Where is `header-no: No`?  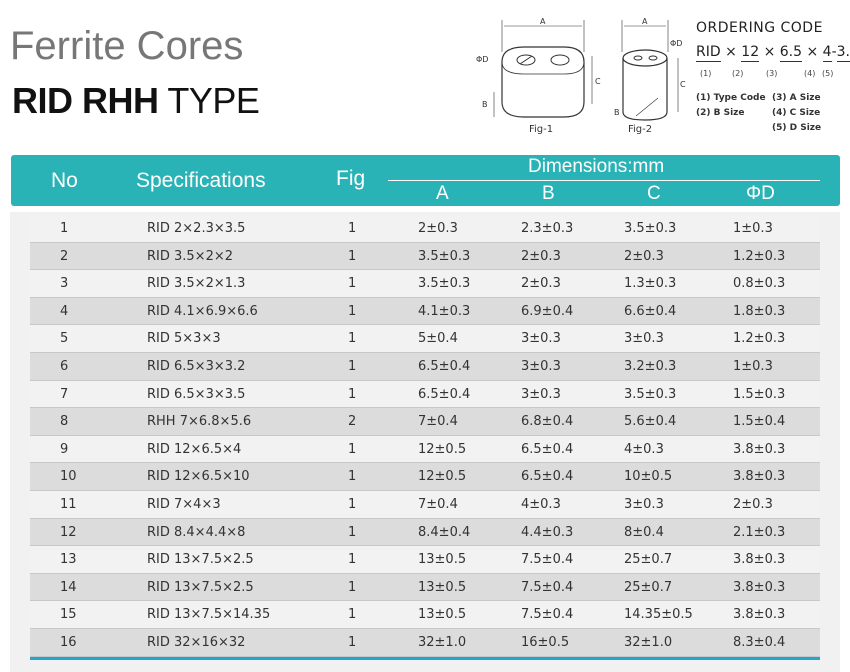 header-no: No is located at coordinates (64, 180).